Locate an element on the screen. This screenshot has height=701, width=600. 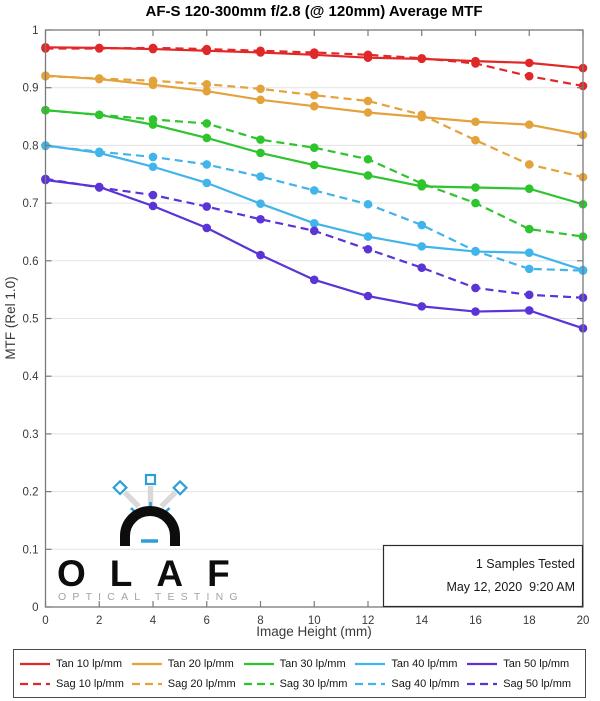
series-tan-20-lp-mm is located at coordinates (314, 105).